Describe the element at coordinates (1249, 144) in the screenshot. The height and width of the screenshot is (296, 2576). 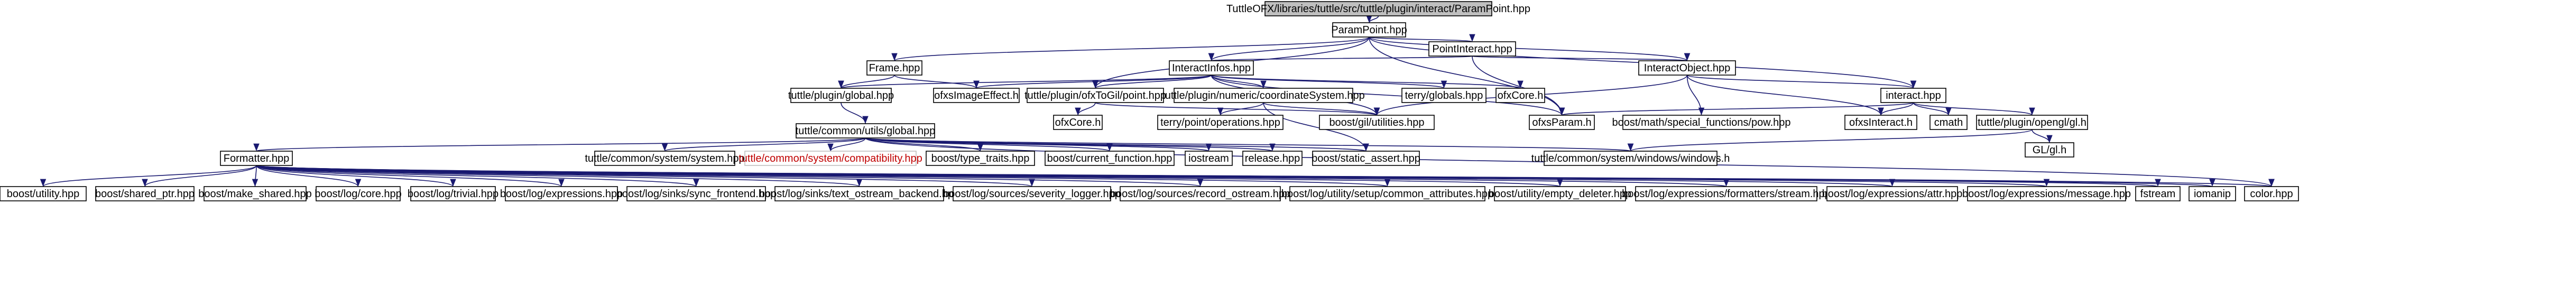
I see `edge-utilsglobal-to-windowsh` at that location.